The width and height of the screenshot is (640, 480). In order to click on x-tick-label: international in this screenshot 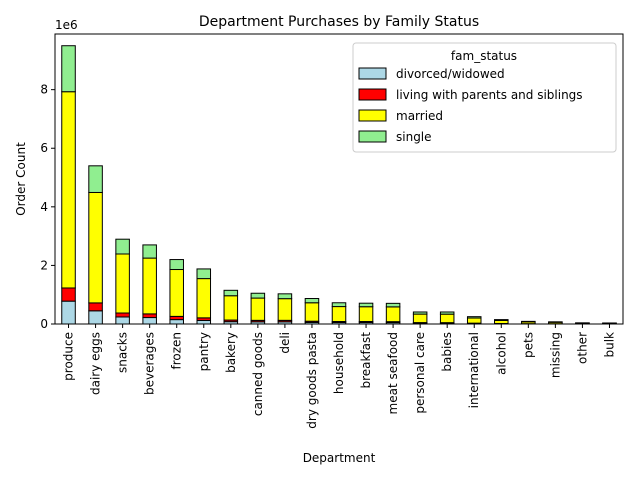, I will do `click(474, 370)`.